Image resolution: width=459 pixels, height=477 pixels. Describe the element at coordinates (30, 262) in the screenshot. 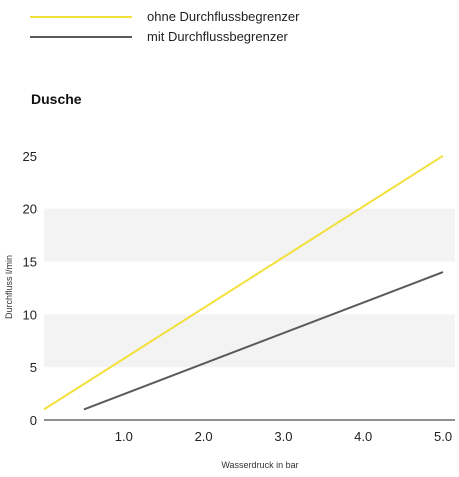

I see `y-tick-label: 15` at that location.